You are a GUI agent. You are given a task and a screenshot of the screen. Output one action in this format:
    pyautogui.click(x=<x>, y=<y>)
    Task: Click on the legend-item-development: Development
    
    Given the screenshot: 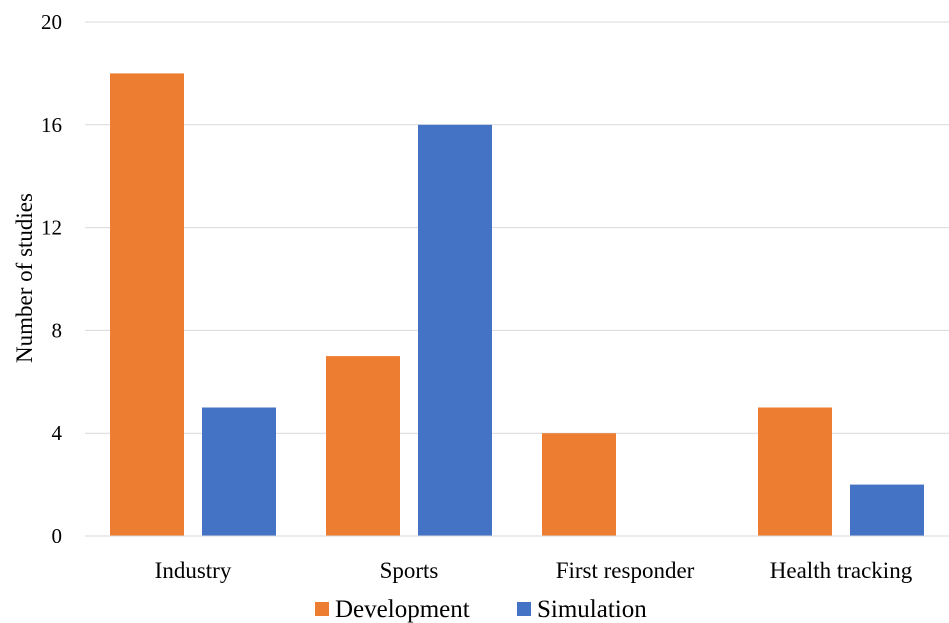 What is the action you would take?
    pyautogui.click(x=392, y=609)
    